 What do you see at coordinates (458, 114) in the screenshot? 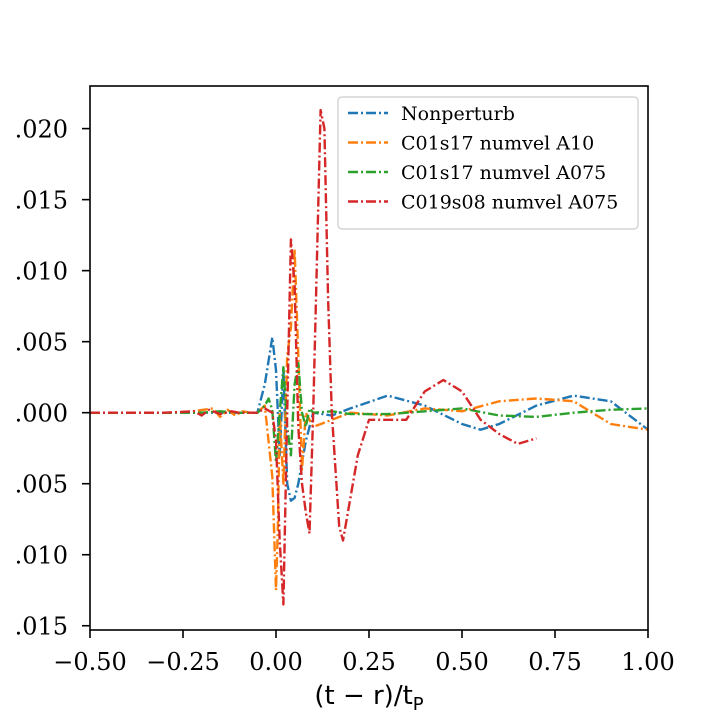
I see `legend-label: Nonperturb` at bounding box center [458, 114].